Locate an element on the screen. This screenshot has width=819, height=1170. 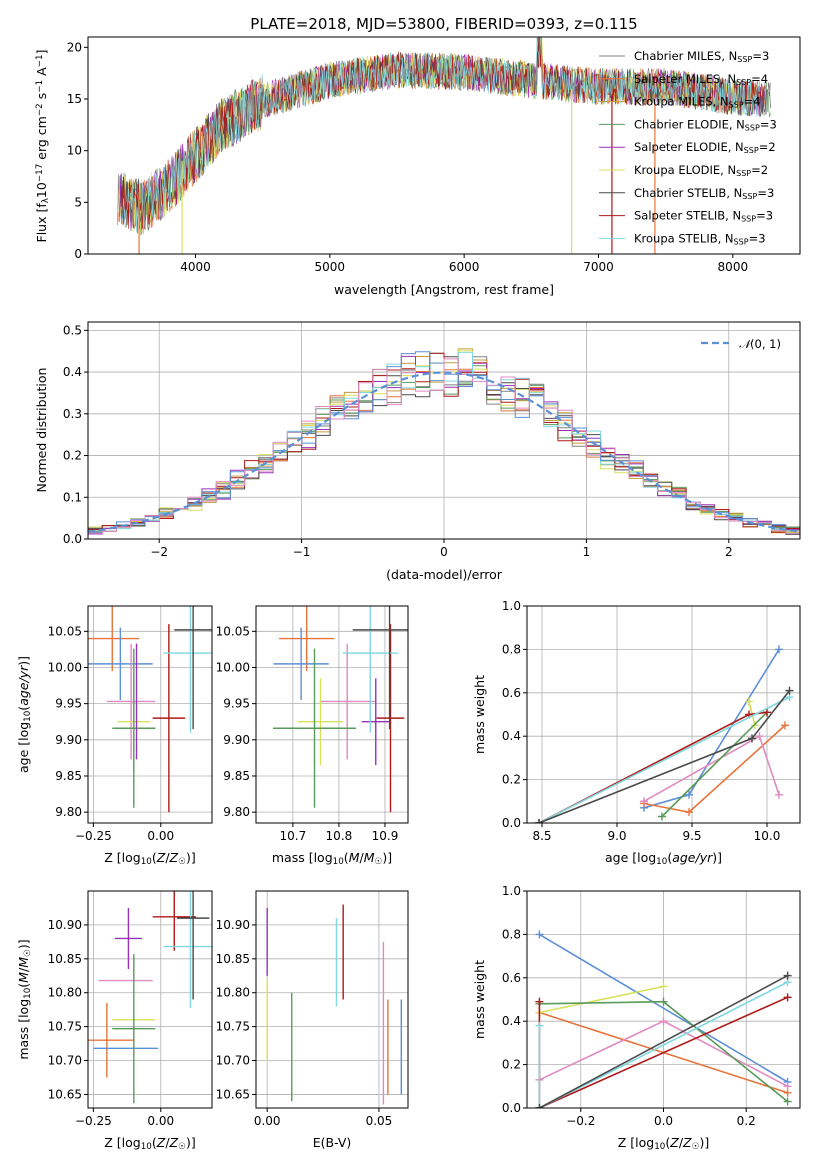
x-axis-label: Z [log10(Z/Z☉)] is located at coordinates (664, 1143).